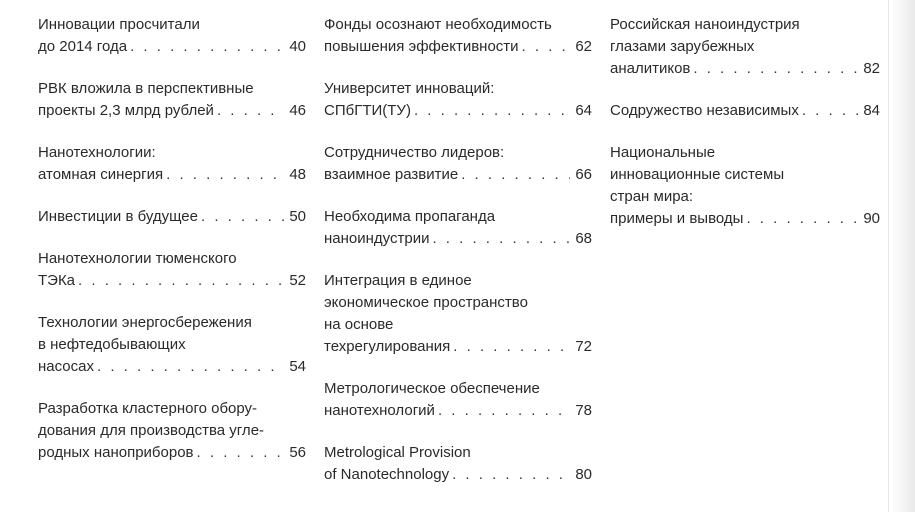 Image resolution: width=915 pixels, height=512 pixels. I want to click on toc-entry: Необходима пропаганда наноиндустрии 68, so click(458, 228).